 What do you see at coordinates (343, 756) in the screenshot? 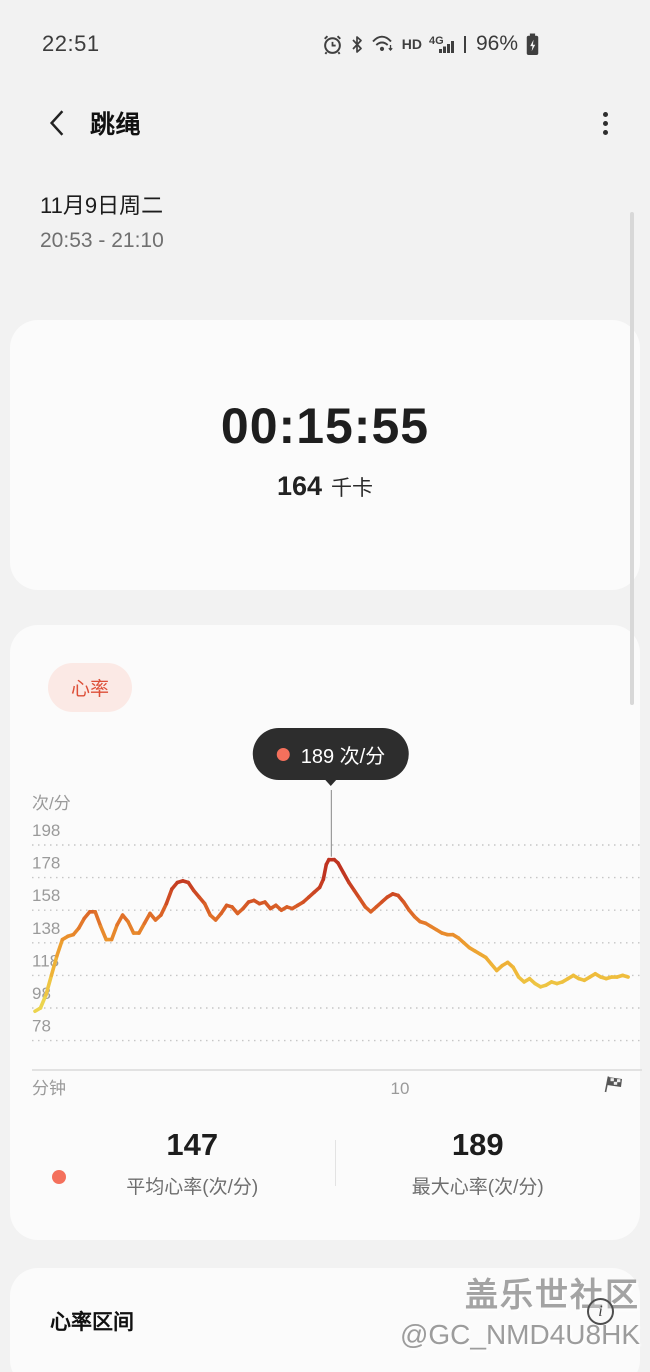
I see `tooltip-label: 189 次/分` at bounding box center [343, 756].